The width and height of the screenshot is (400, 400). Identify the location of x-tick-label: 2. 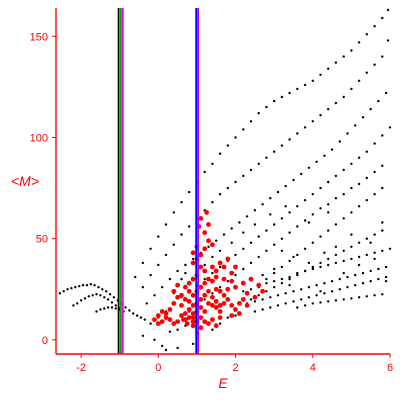
(235, 368).